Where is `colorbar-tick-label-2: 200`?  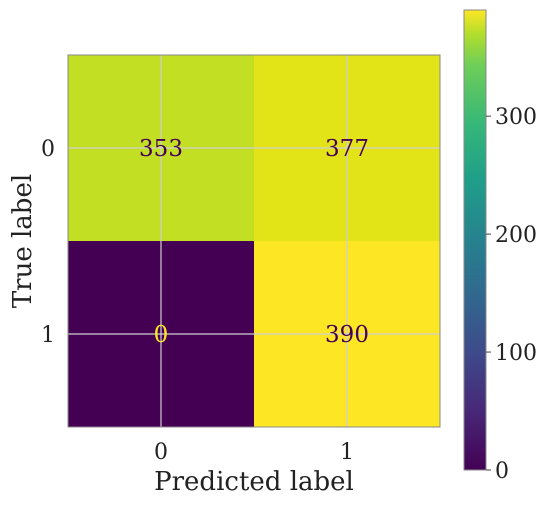
colorbar-tick-label-2: 200 is located at coordinates (516, 235).